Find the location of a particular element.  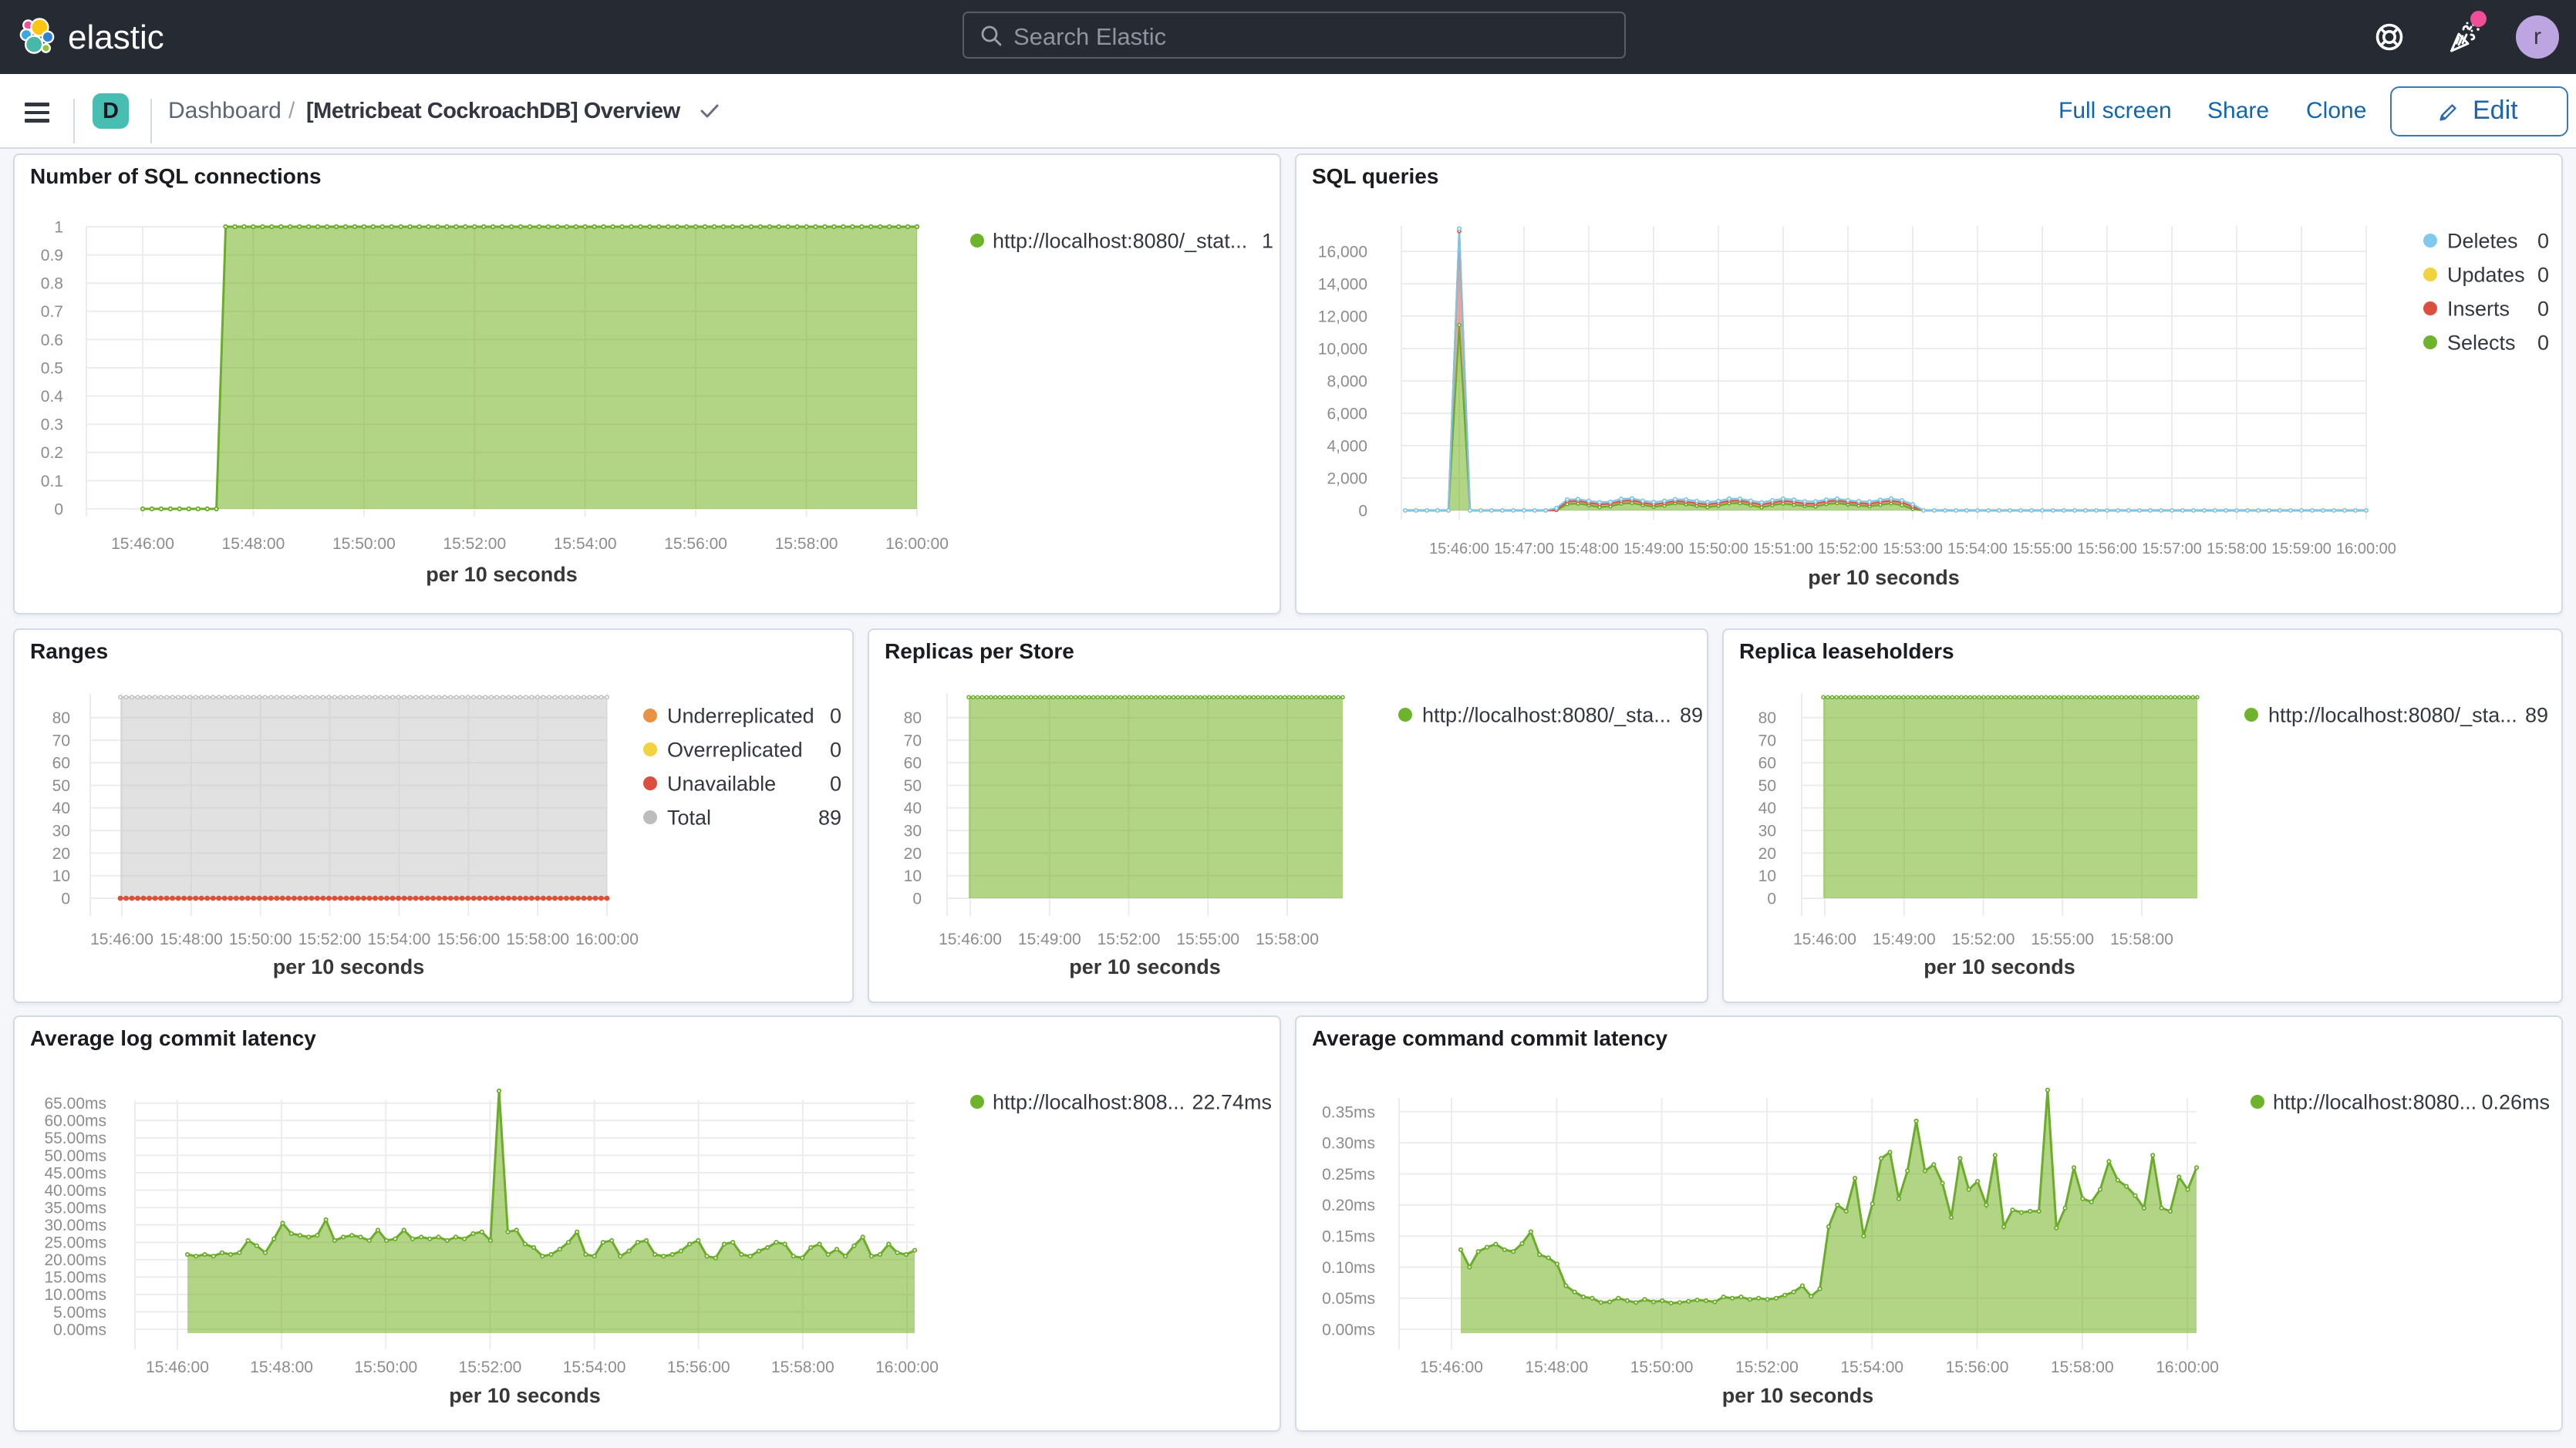

svg-text: 0.26ms is located at coordinates (2515, 1102).